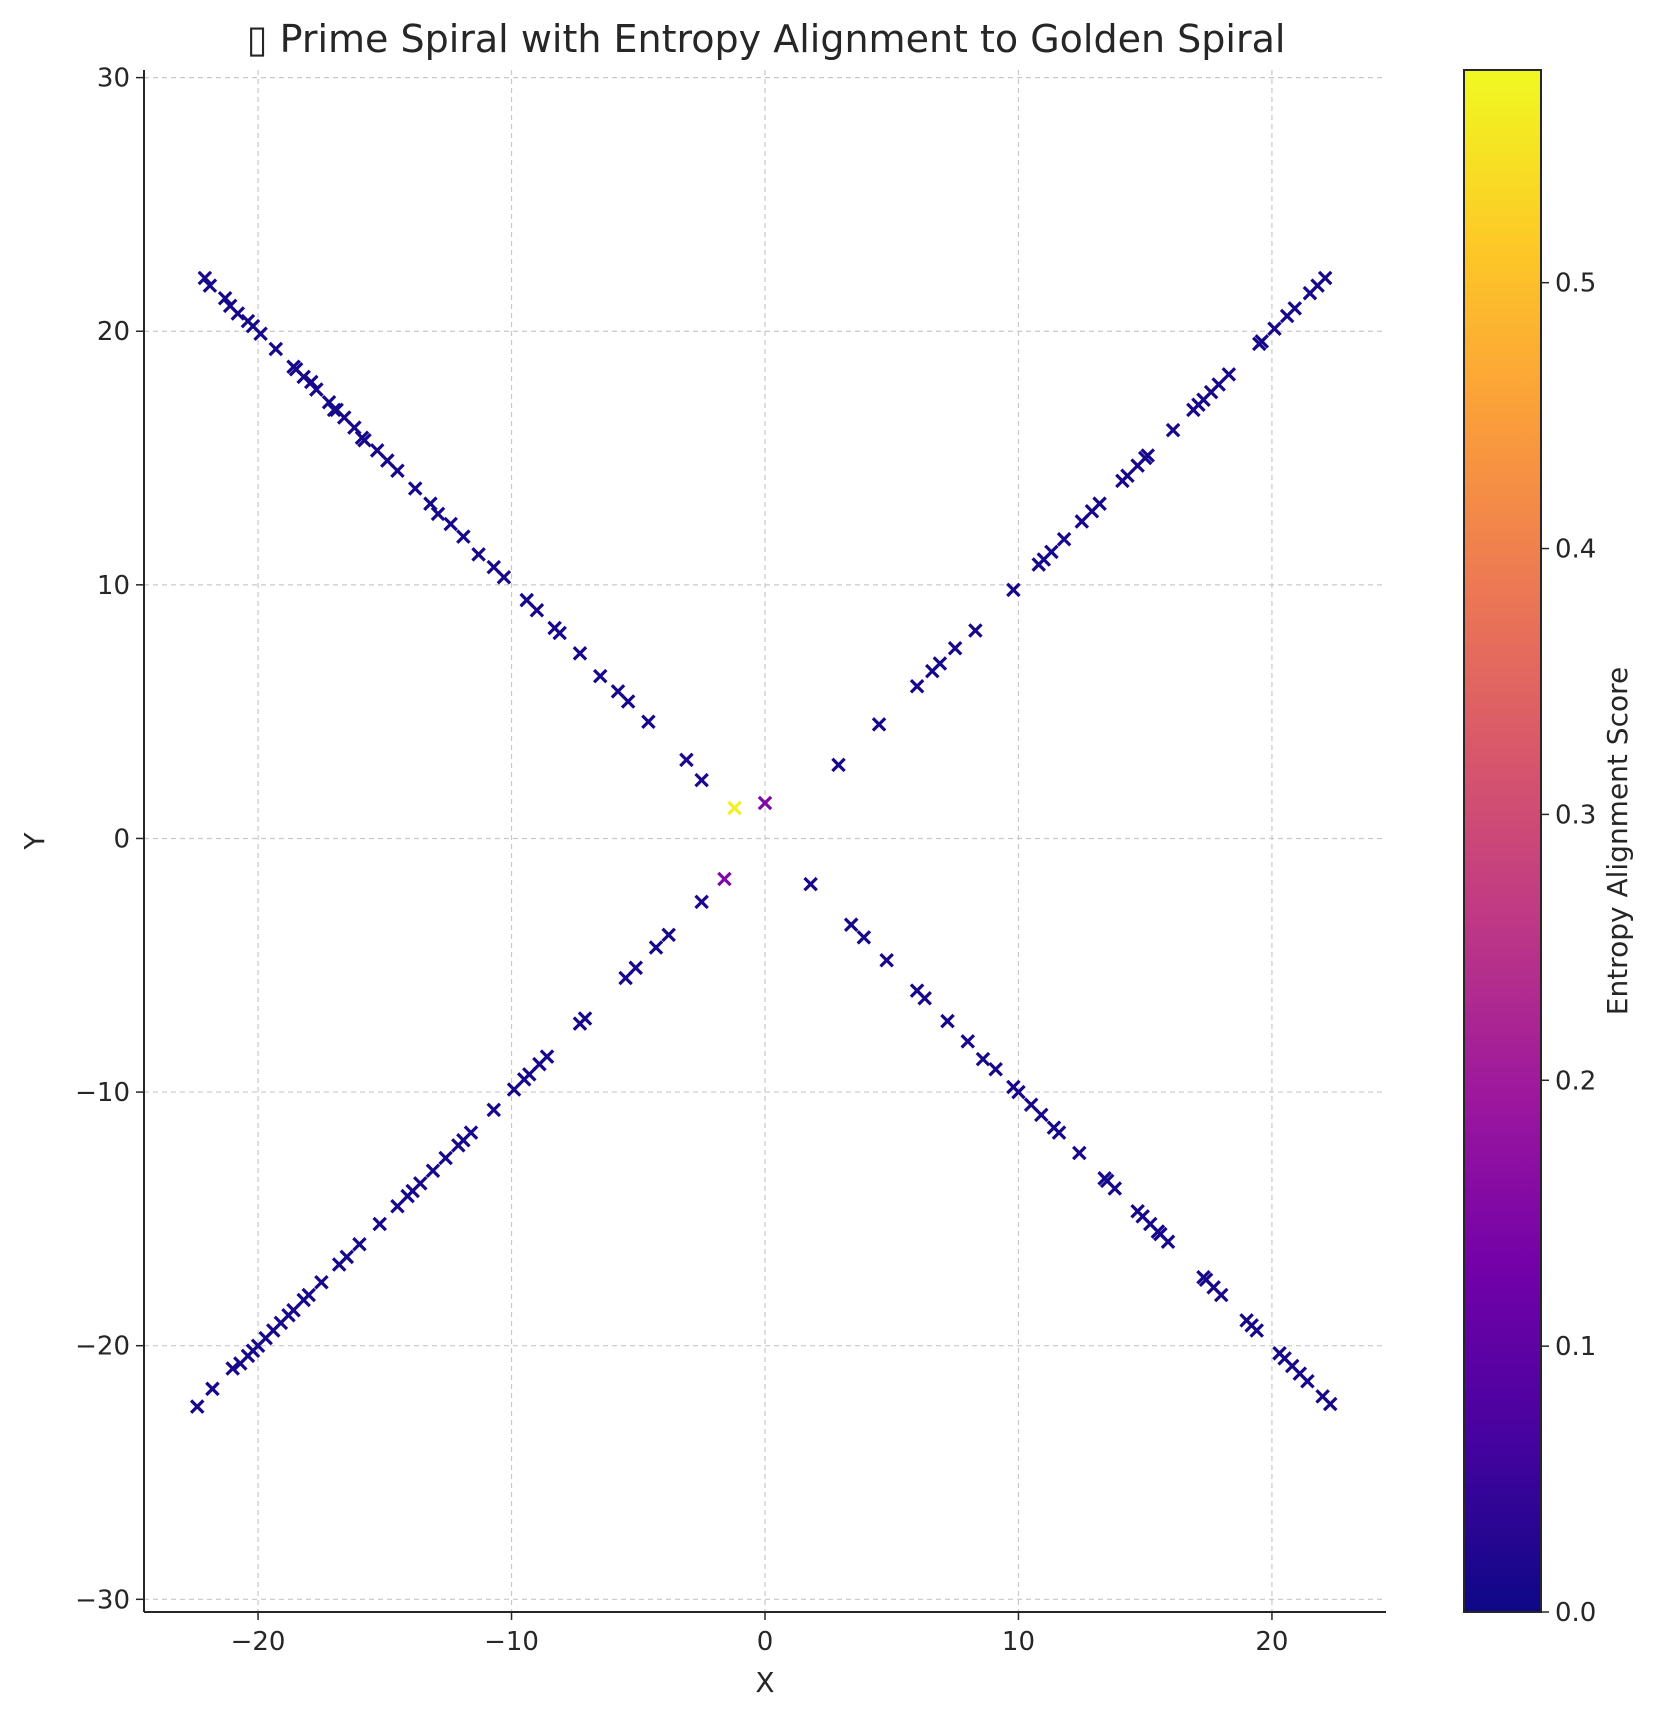 The width and height of the screenshot is (1666, 1717). I want to click on colorbar-label: Entropy Alignment Score, so click(1617, 841).